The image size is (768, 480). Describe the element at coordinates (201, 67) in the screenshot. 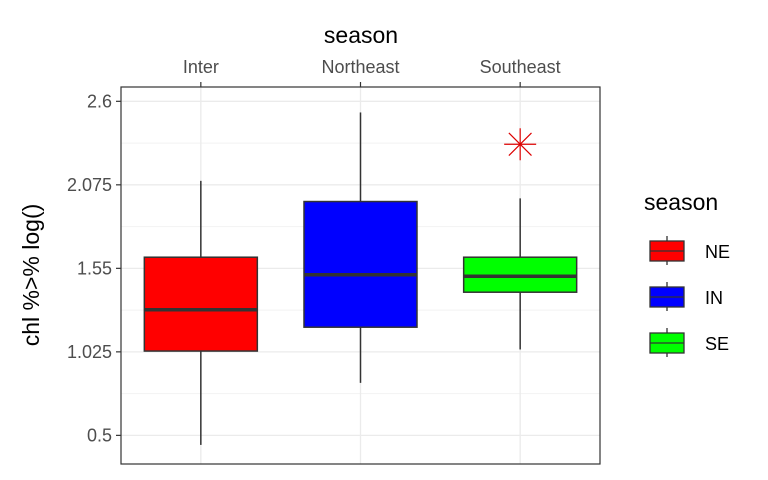

I see `x-tick-label: Inter` at that location.